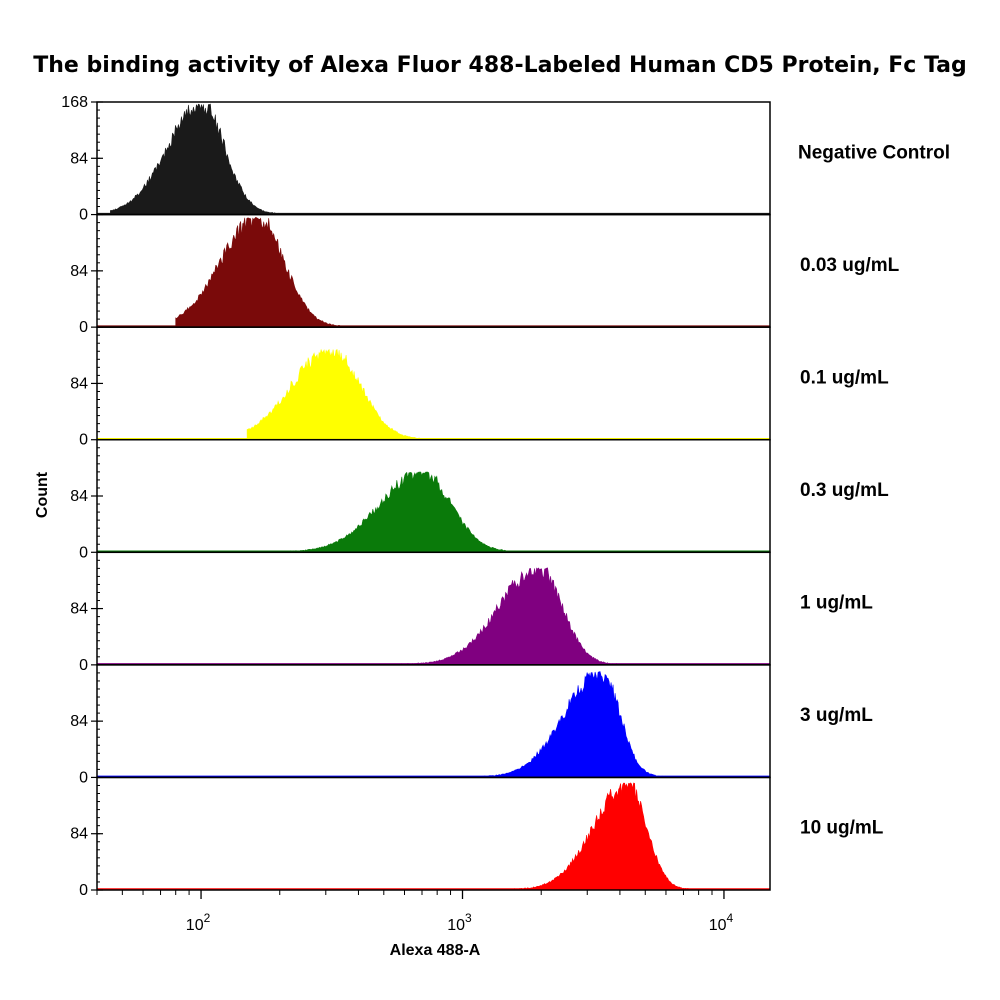 The width and height of the screenshot is (1000, 1000). Describe the element at coordinates (874, 152) in the screenshot. I see `series-label-negative-control: Negative Control` at that location.